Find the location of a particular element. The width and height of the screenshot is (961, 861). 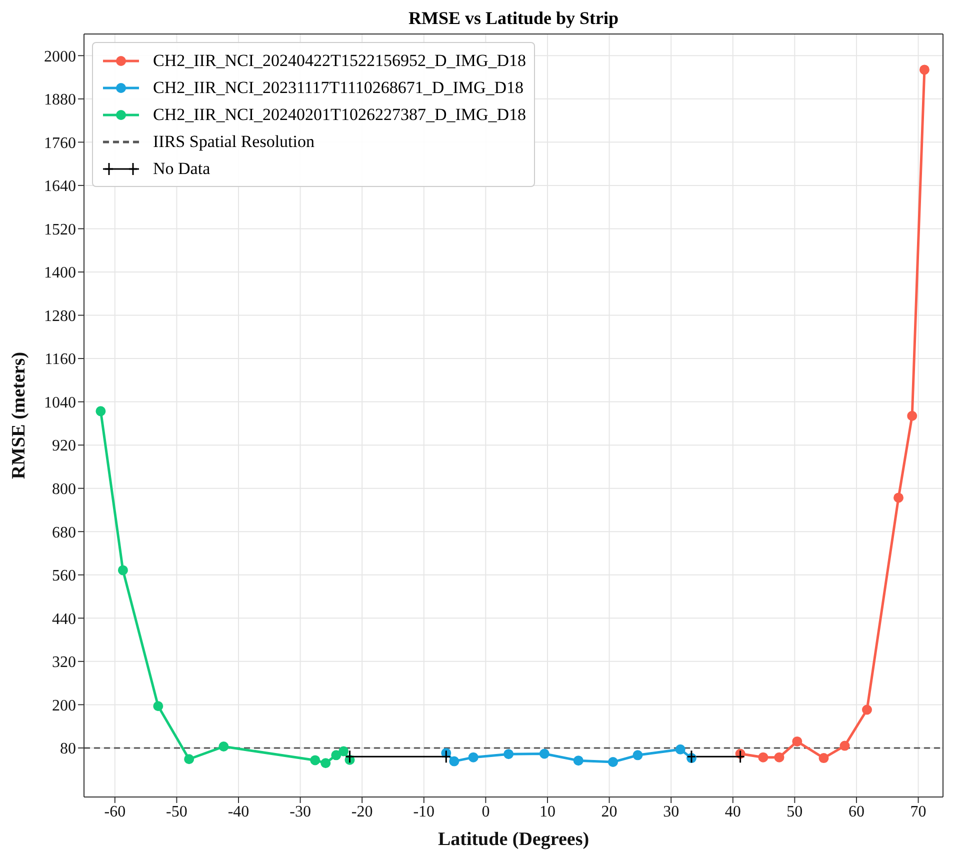

y-tick-label: 1520 is located at coordinates (60, 229).